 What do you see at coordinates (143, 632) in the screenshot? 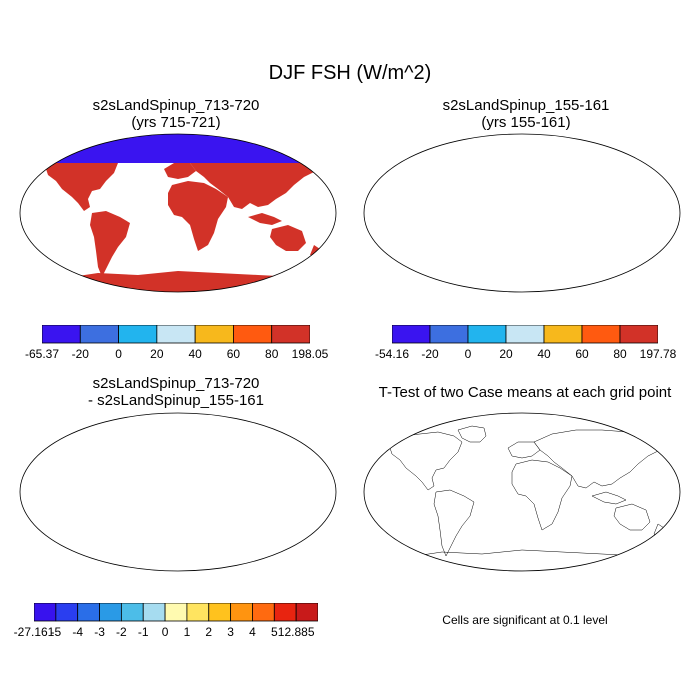
I see `colorbar-diff-tick-label: -1` at bounding box center [143, 632].